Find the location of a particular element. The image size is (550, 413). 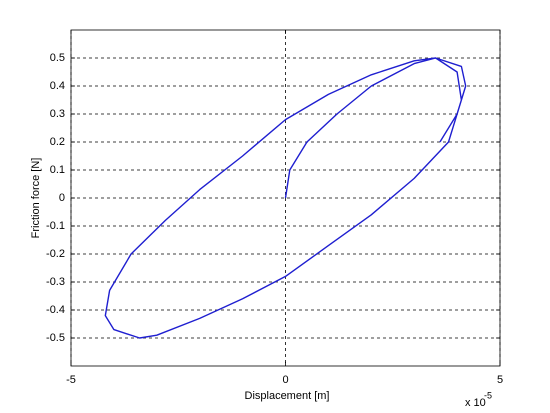

y-tick-label: -0.2 is located at coordinates (55, 254).